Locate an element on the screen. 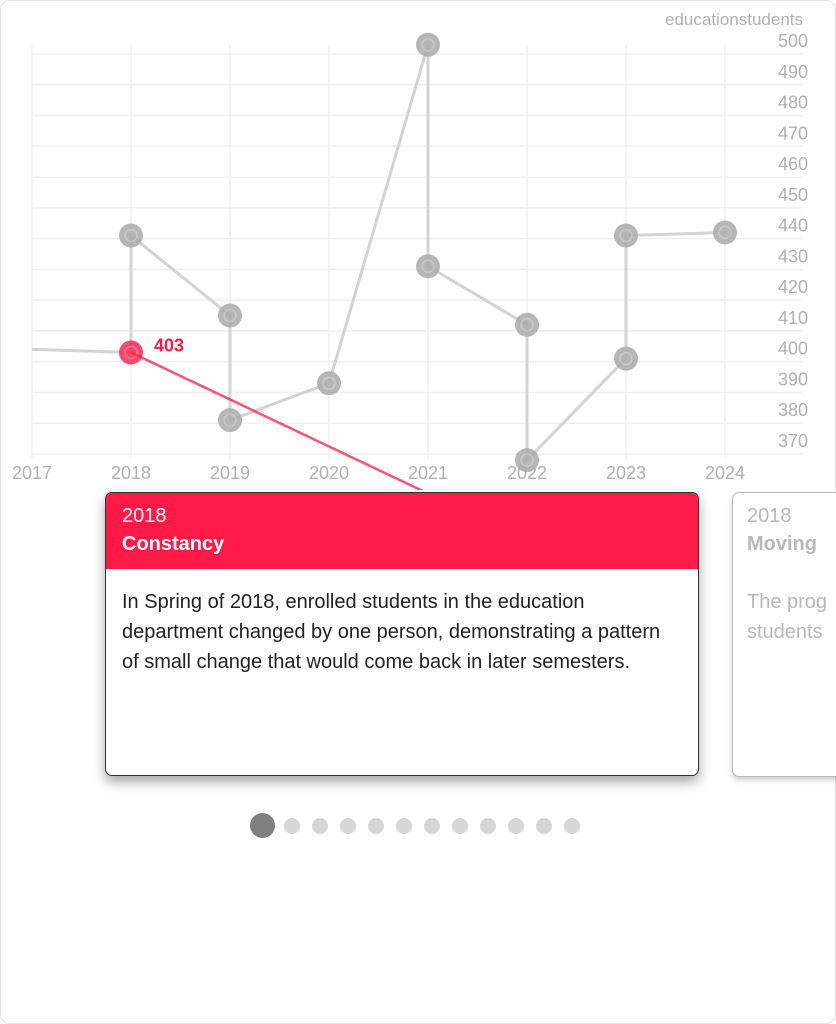 The image size is (836, 1024). y-tick-label: 380 is located at coordinates (793, 410).